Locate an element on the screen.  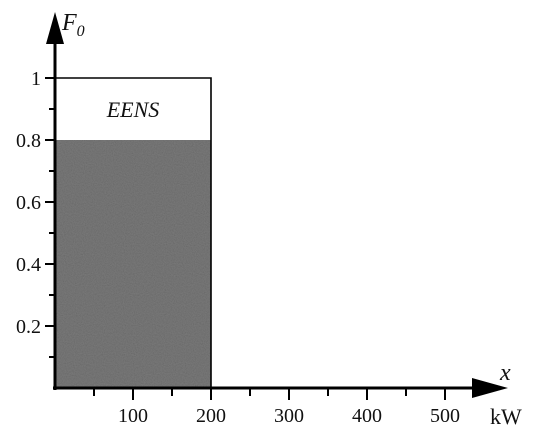
y-ticks: 0.2 0.4 0.6 0.8 1 is located at coordinates (35, 213).